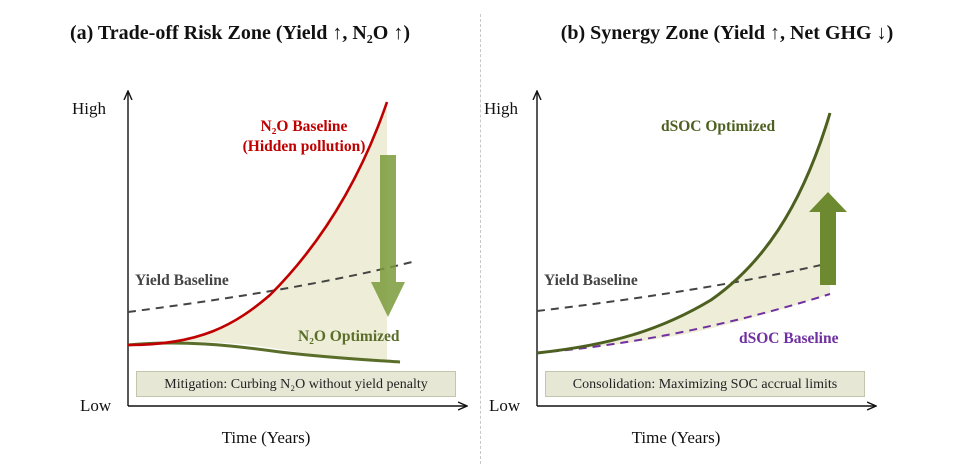 The width and height of the screenshot is (973, 474). What do you see at coordinates (727, 33) in the screenshot?
I see `panel-b-title: (b) Synergy Zone (Yield ↑, Net GHG ↓)` at bounding box center [727, 33].